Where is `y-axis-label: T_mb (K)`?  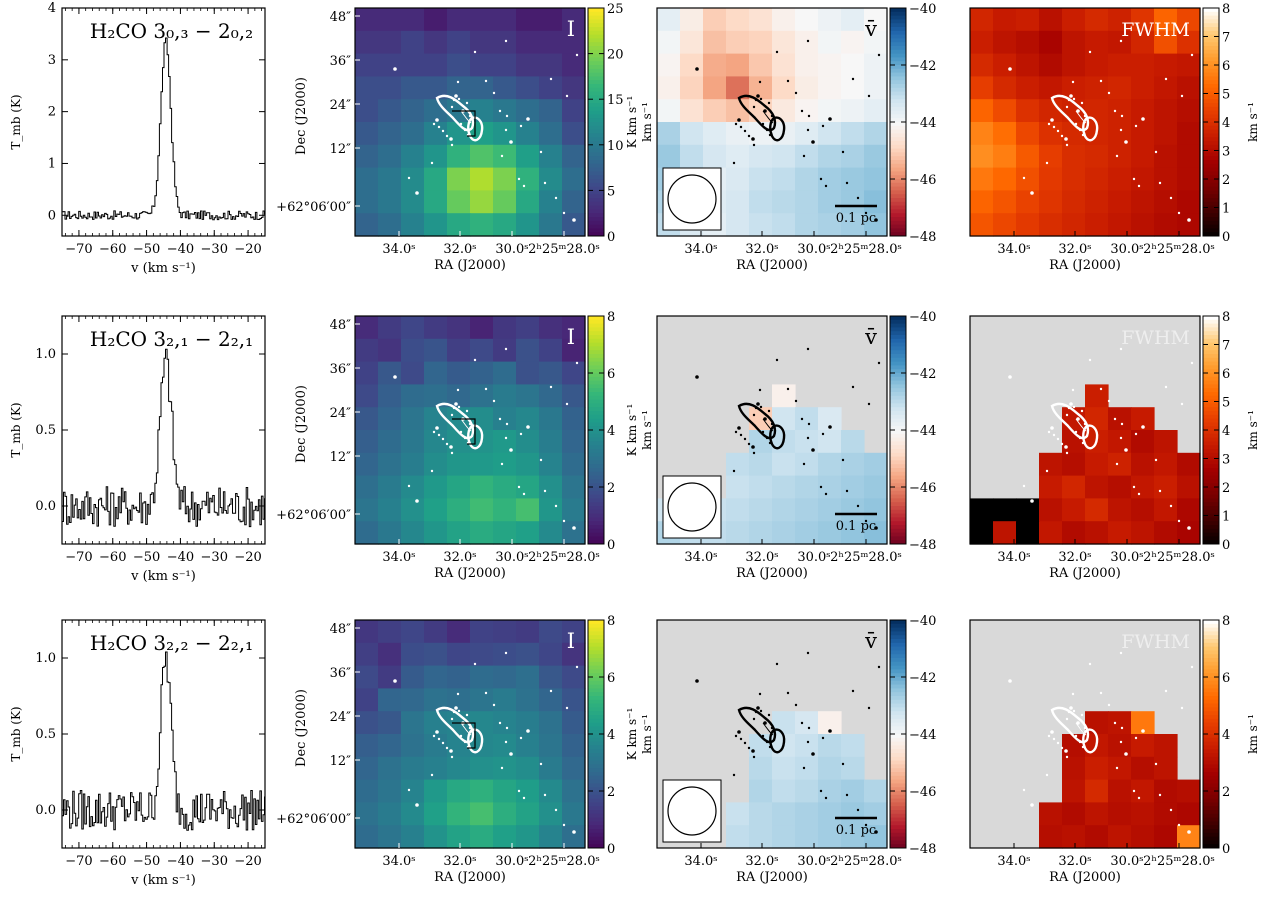
y-axis-label: T_mb (K) is located at coordinates (16, 733).